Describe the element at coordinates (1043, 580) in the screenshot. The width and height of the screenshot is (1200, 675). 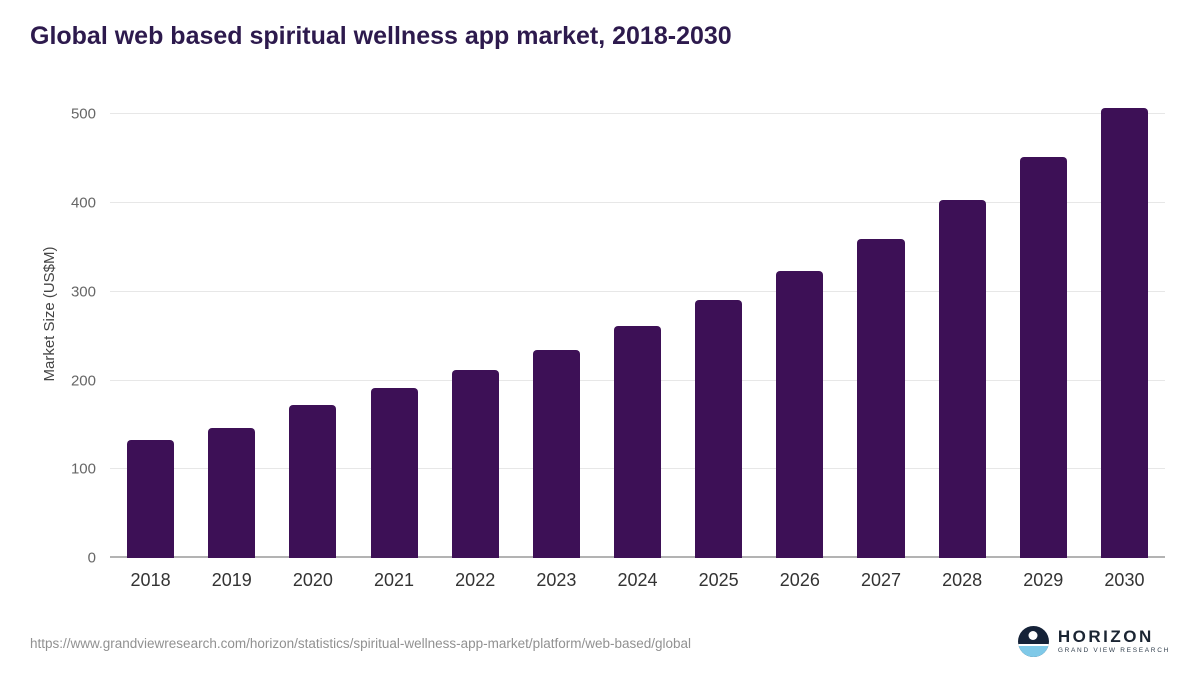
I see `x-tick-label: 2029` at that location.